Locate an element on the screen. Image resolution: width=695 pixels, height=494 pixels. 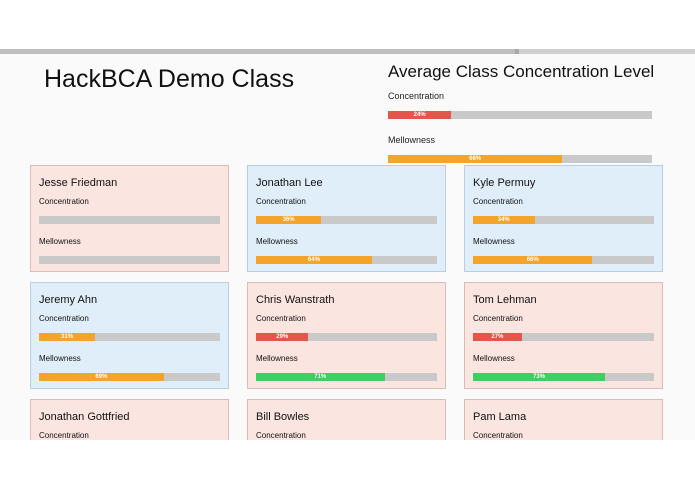
mellowness-fill: 71% is located at coordinates (320, 377).